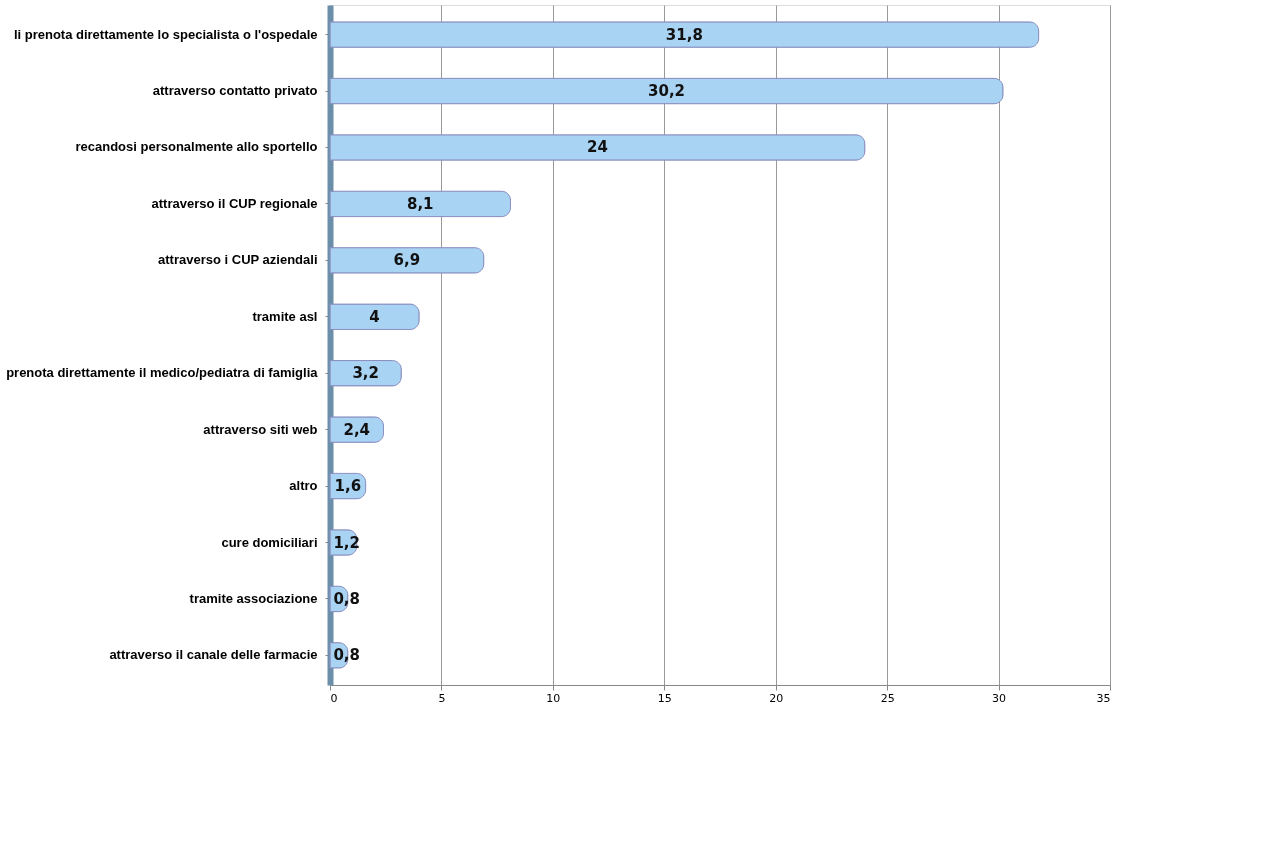  Describe the element at coordinates (165, 34) in the screenshot. I see `y-tick-label: li prenota direttamente lo specialista o l'ospedale` at that location.